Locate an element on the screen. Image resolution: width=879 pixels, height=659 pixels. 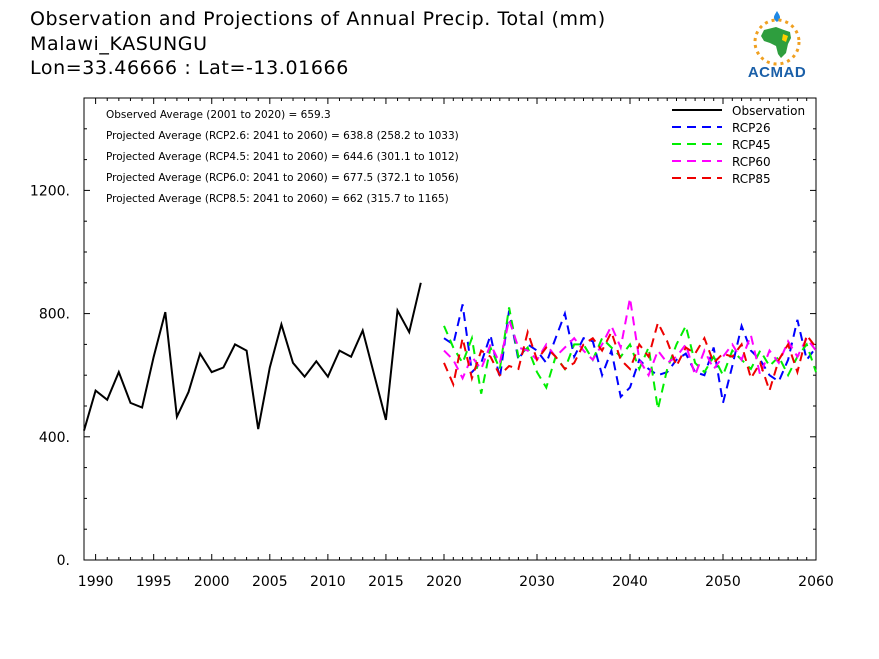
y-tick-label: 1200. is located at coordinates (50, 191).